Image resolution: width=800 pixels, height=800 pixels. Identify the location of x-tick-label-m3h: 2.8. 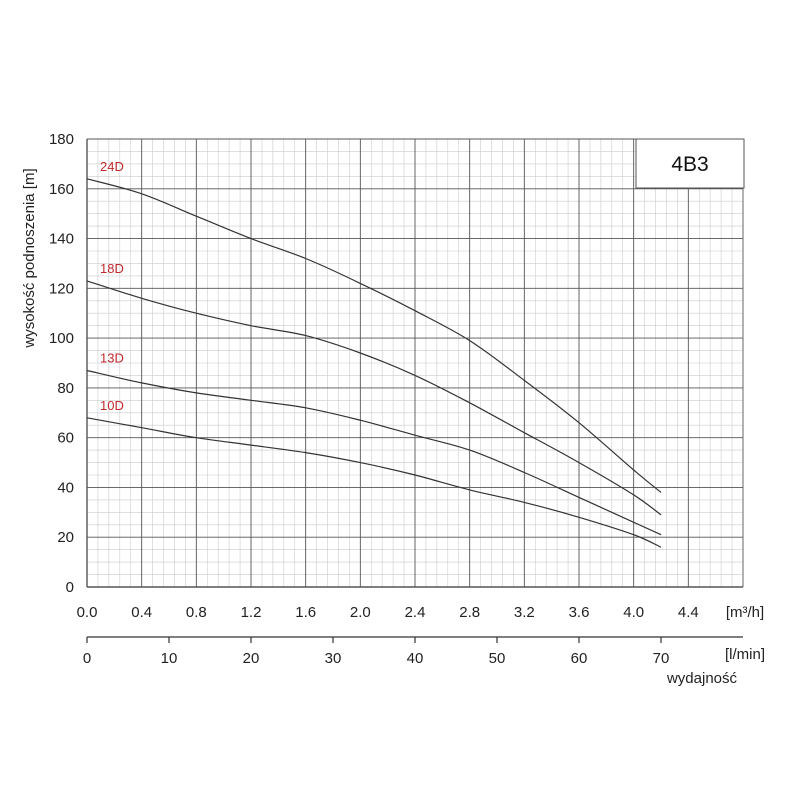
(469, 612).